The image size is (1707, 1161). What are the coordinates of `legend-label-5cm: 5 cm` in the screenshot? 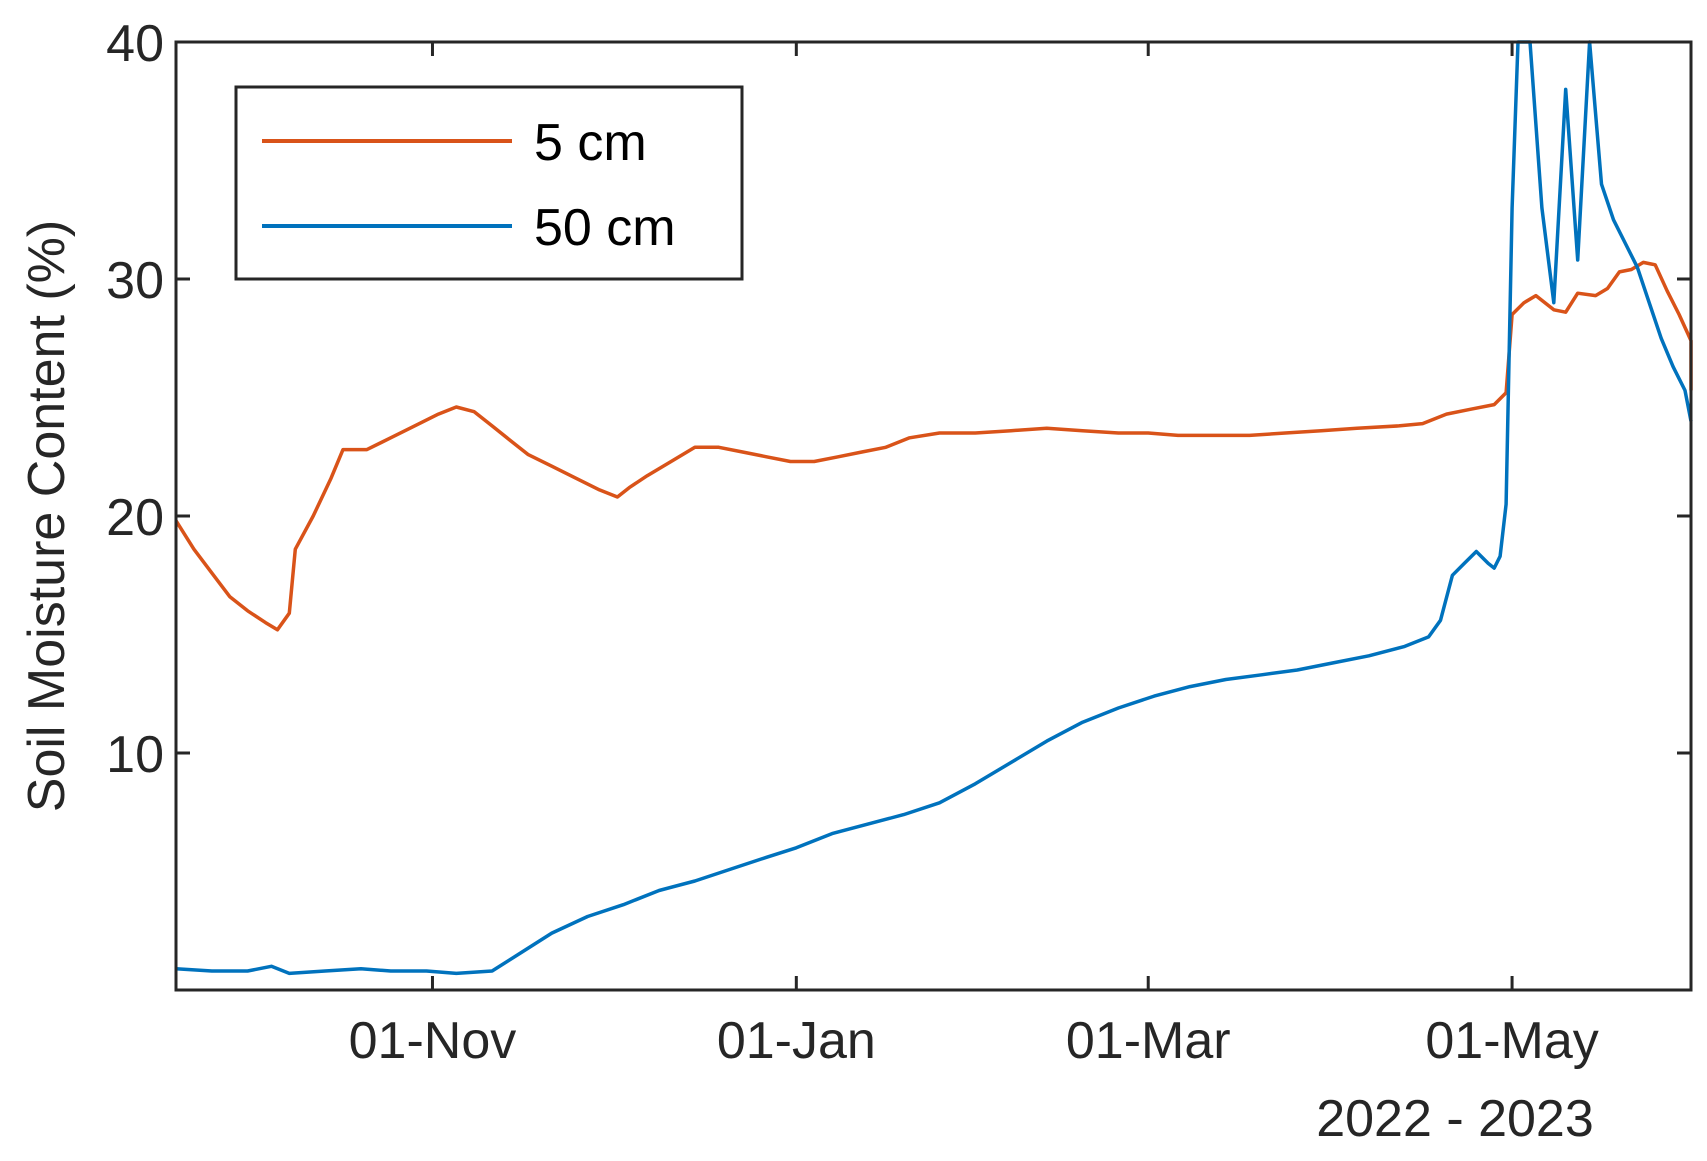 It's located at (590, 143).